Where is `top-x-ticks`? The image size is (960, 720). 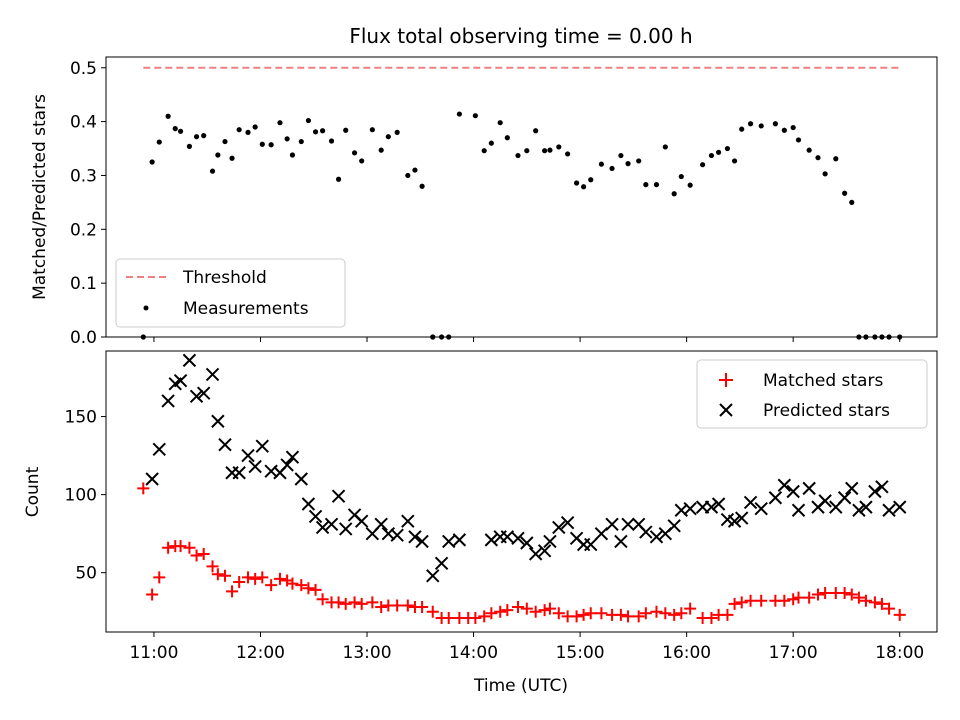
top-x-ticks is located at coordinates (527, 339).